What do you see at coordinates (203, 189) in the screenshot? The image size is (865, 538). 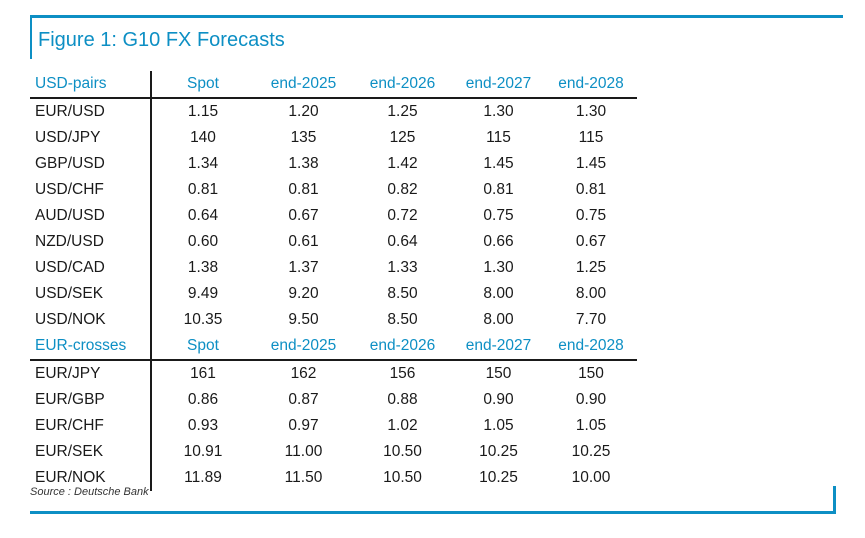 I see `spot-value: 0.81` at bounding box center [203, 189].